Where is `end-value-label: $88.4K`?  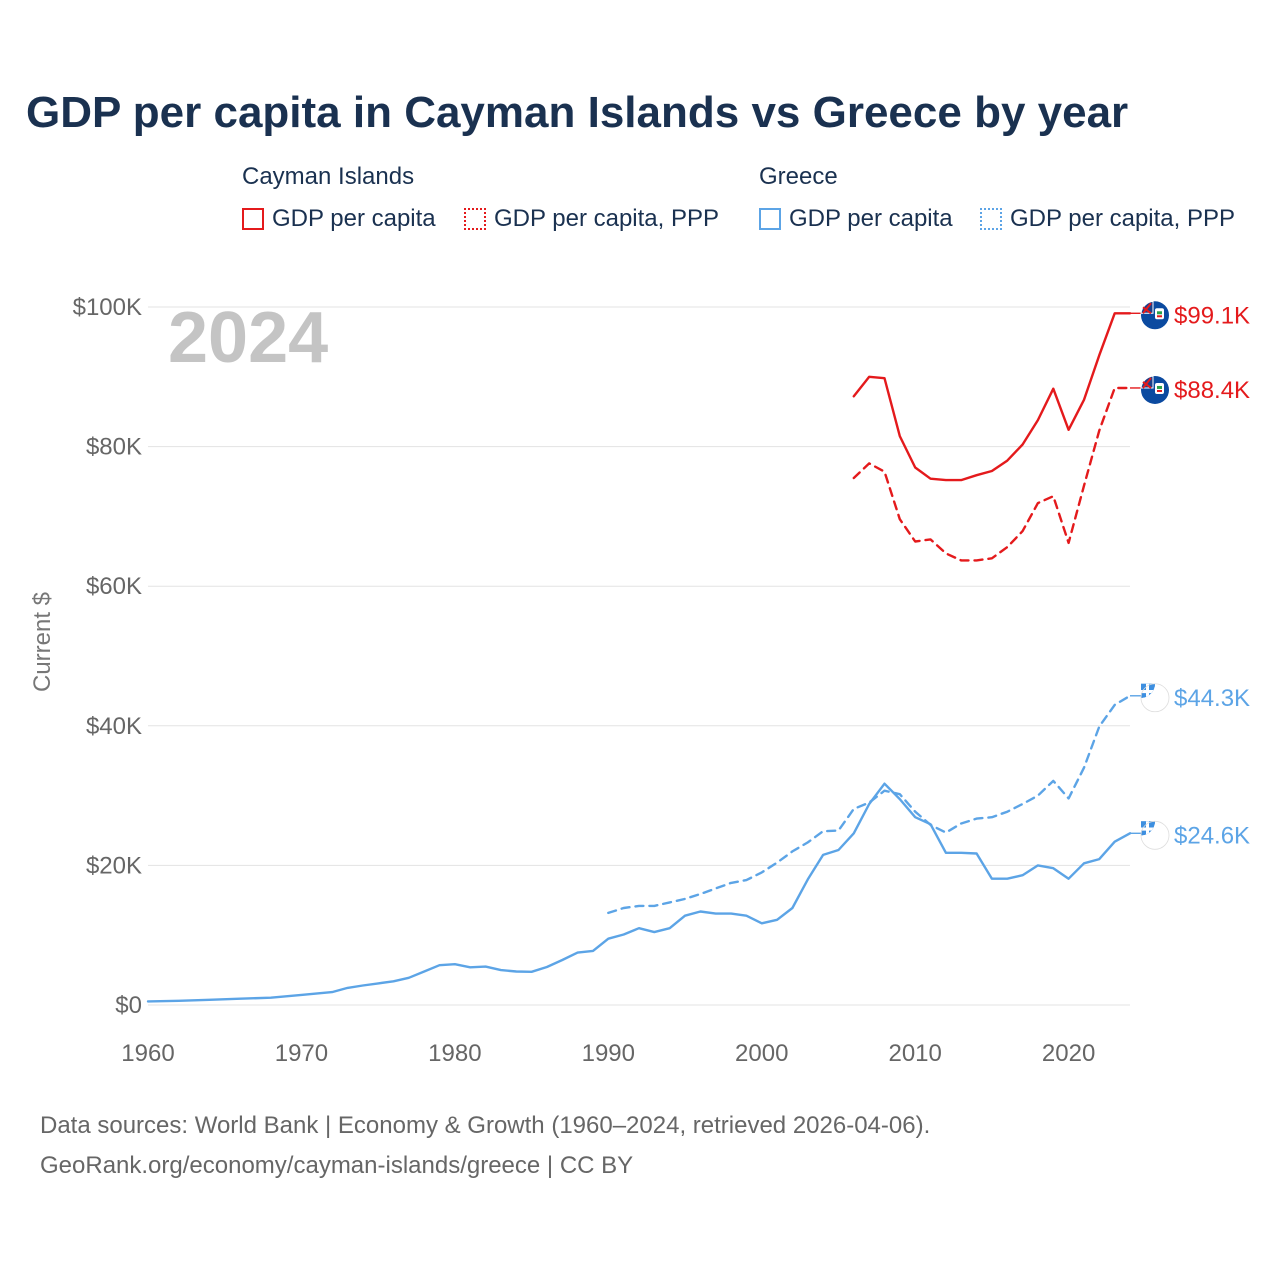 end-value-label: $88.4K is located at coordinates (1212, 390).